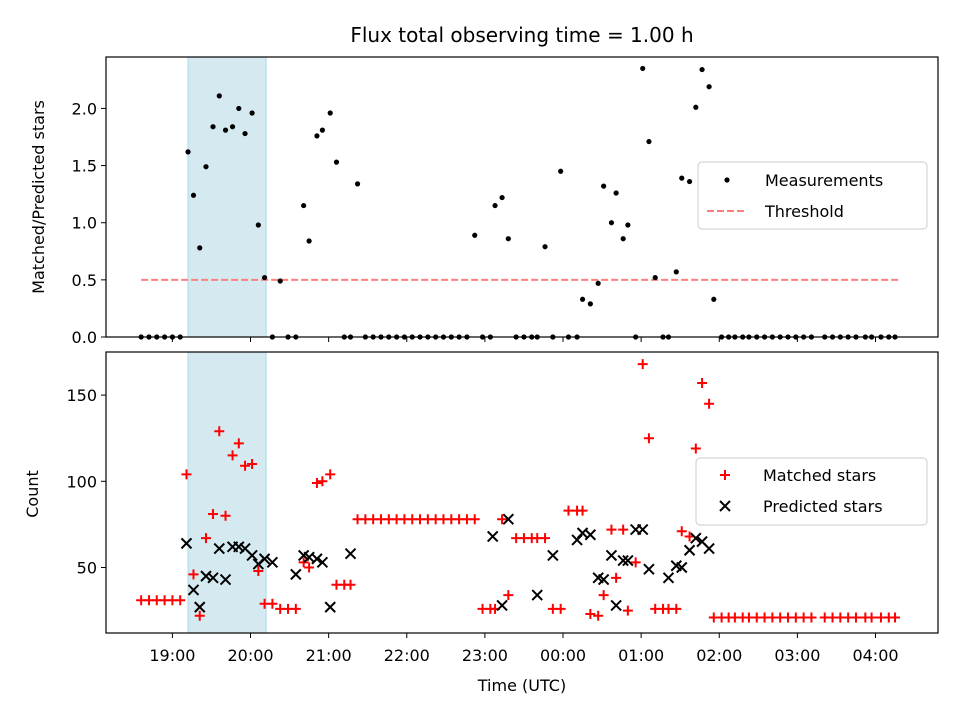 The width and height of the screenshot is (960, 720). I want to click on bottom-y-tick-label: 150, so click(81, 395).